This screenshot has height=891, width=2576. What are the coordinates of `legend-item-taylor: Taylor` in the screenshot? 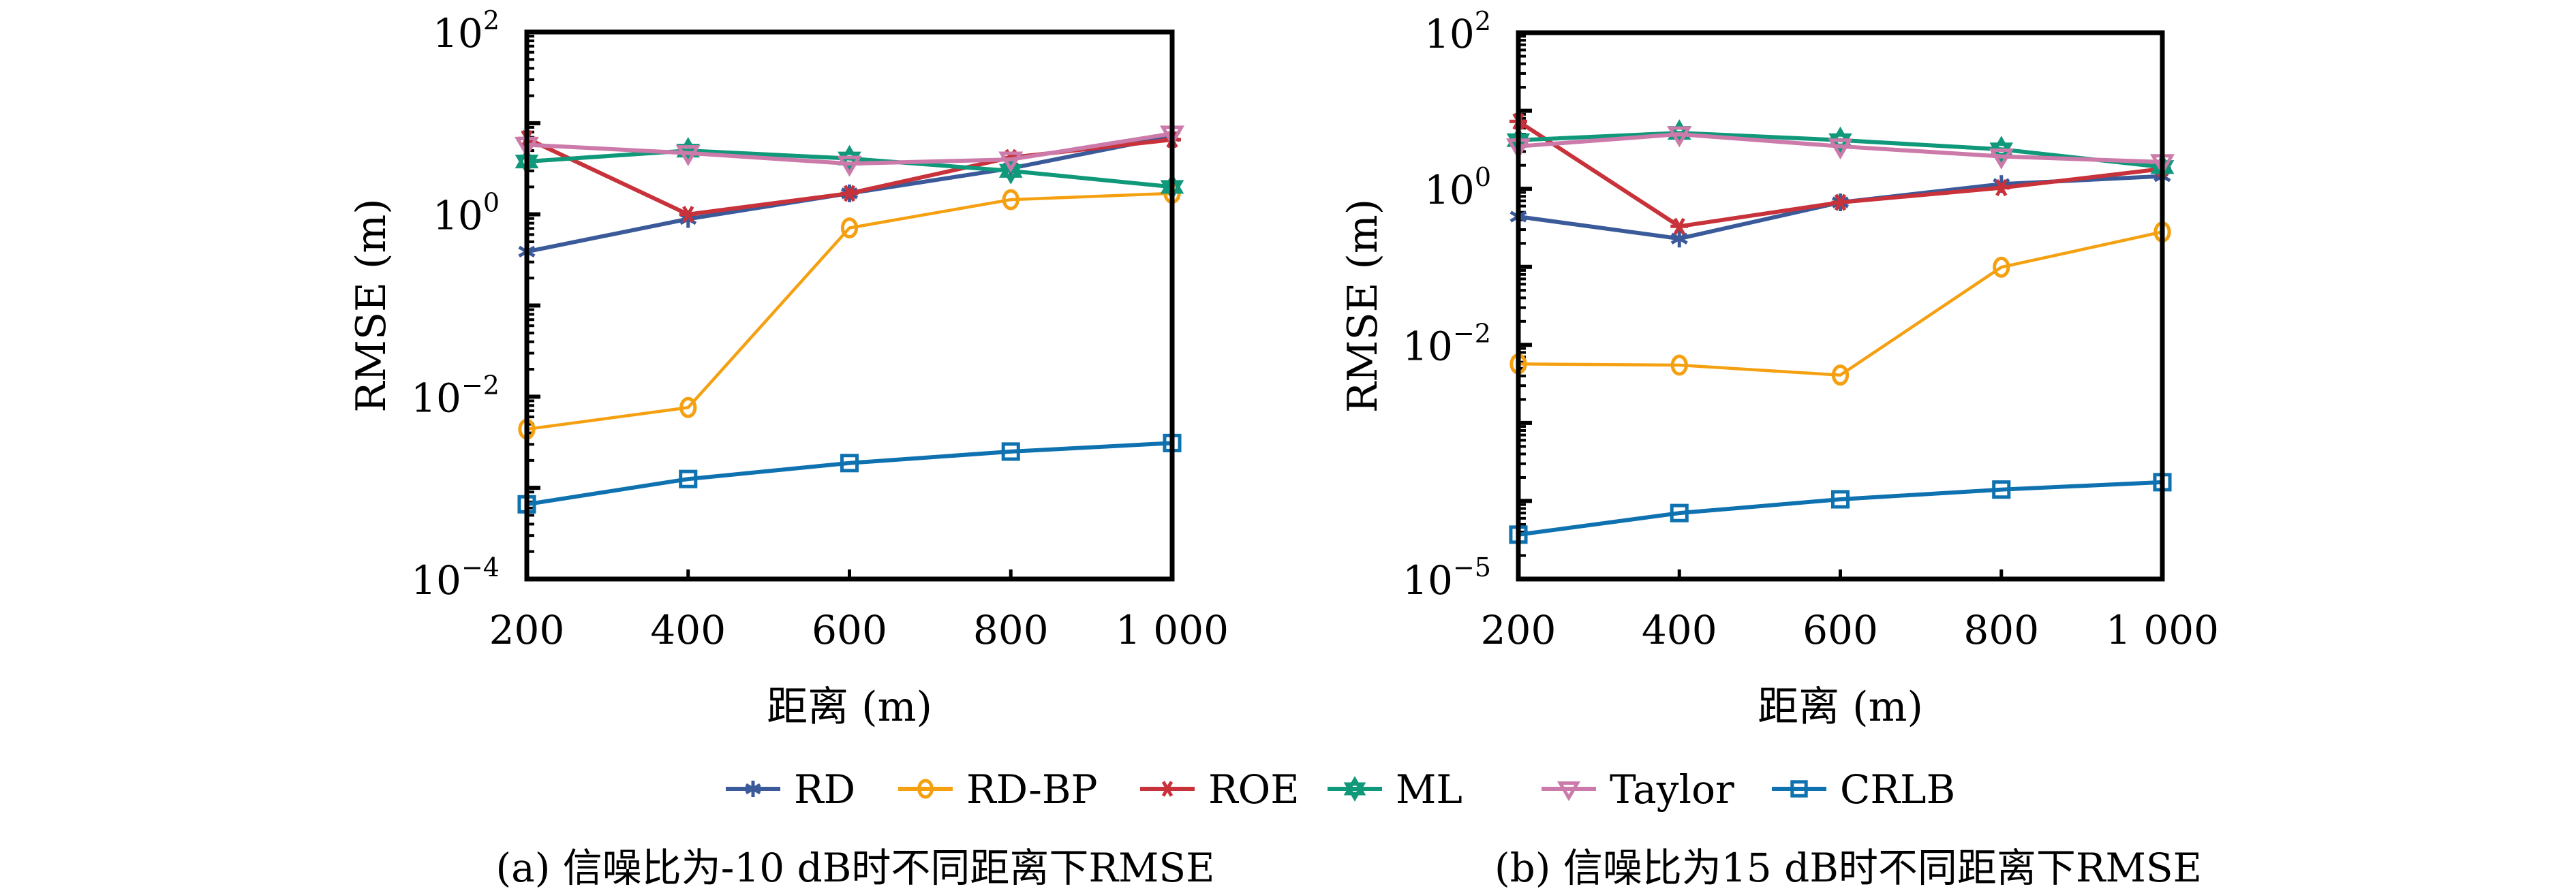 It's located at (1638, 789).